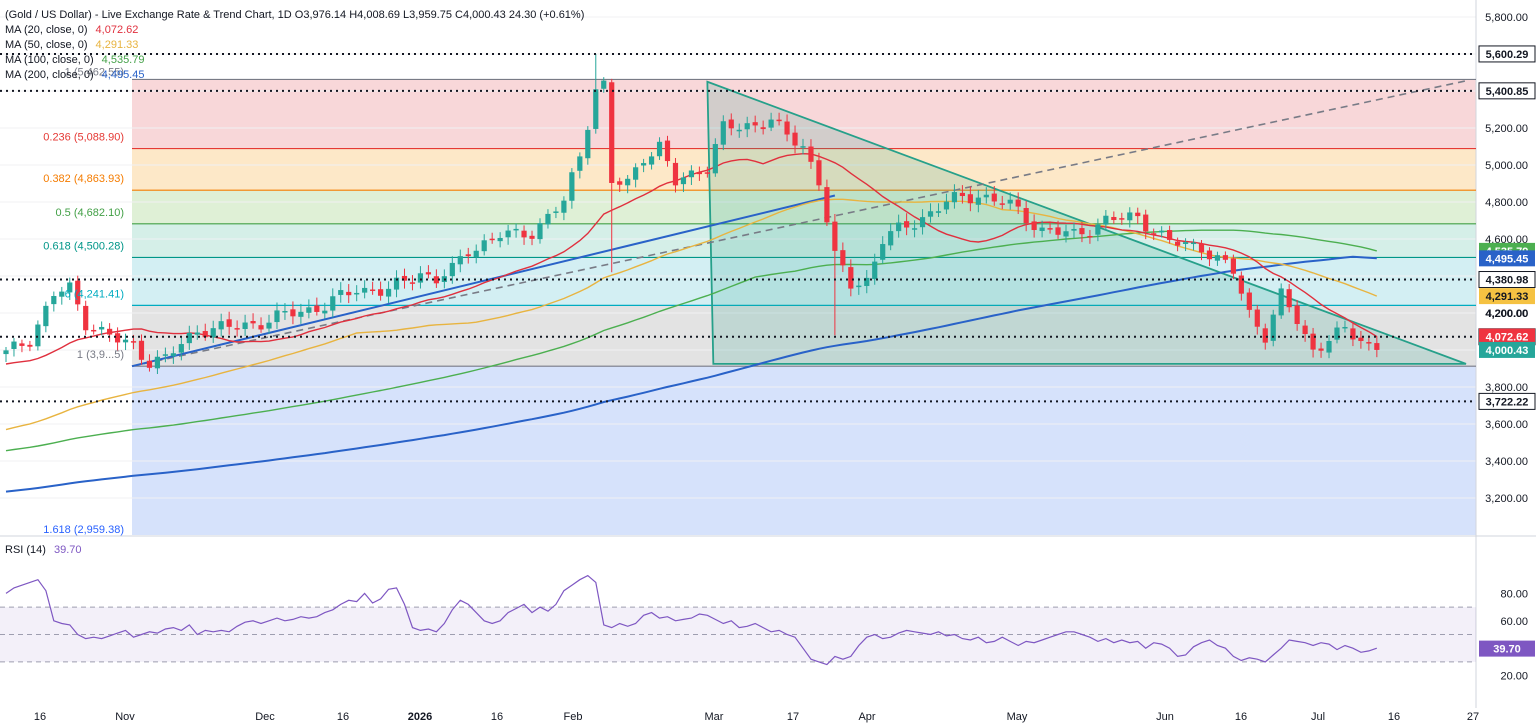 This screenshot has height=728, width=1536. What do you see at coordinates (43, 550) in the screenshot?
I see `rsi-label: RSI (14) 39.70` at bounding box center [43, 550].